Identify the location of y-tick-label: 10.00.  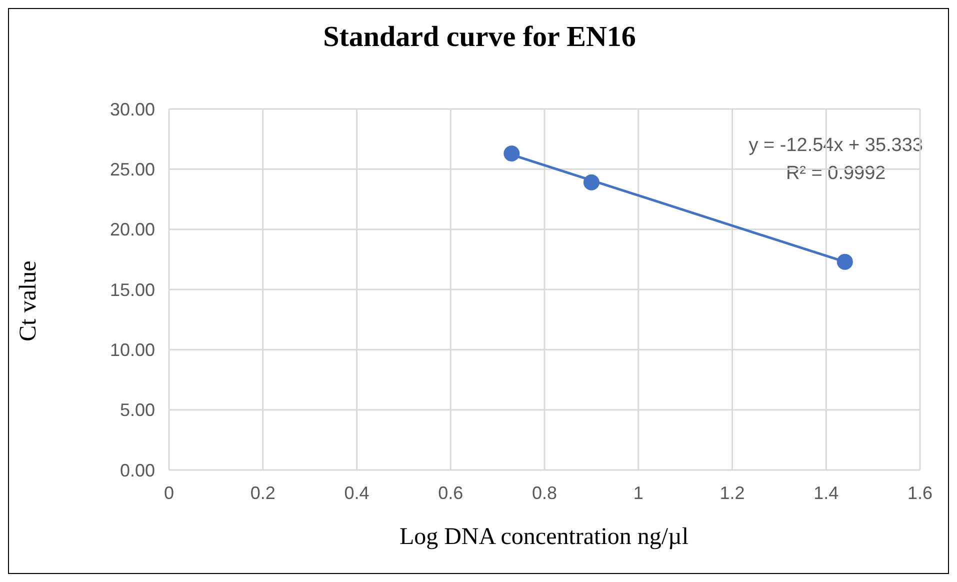
(132, 350).